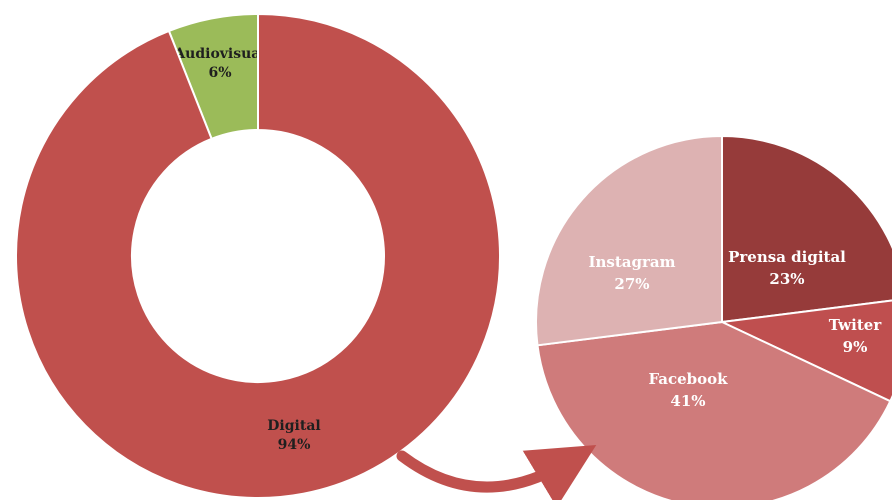 The image size is (892, 500). Describe the element at coordinates (714, 410) in the screenshot. I see `pie-slice-facebook` at that location.